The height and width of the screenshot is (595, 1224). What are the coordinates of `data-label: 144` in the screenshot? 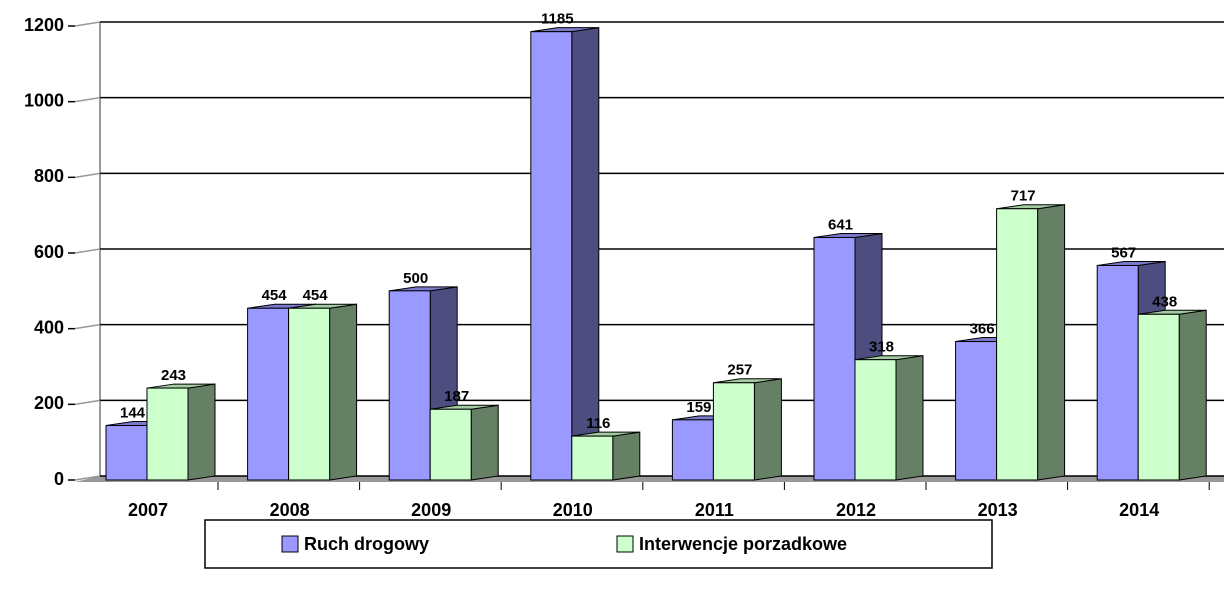 It's located at (133, 412).